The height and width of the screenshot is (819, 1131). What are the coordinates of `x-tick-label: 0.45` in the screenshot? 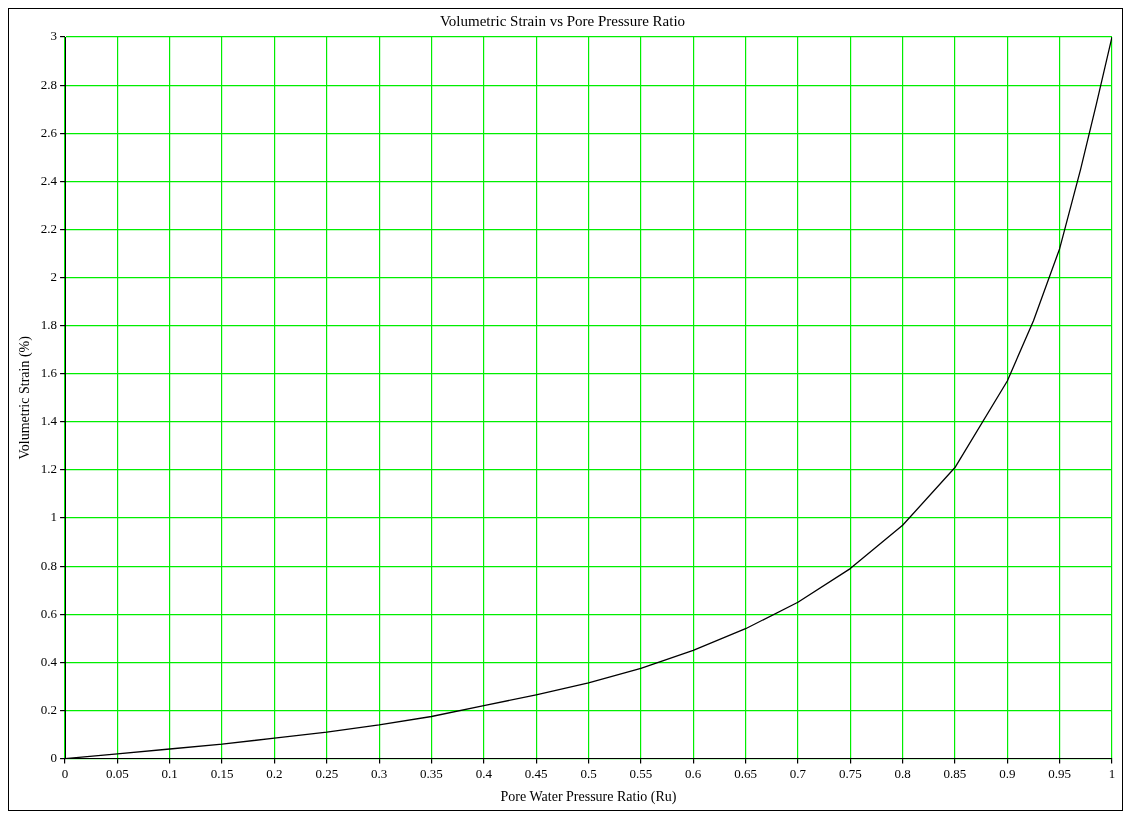 It's located at (536, 773).